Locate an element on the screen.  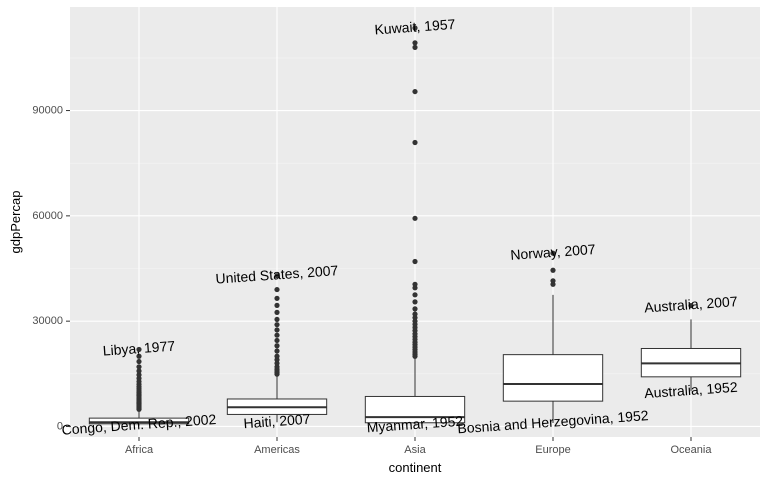
x-tick-label: Americas is located at coordinates (277, 450).